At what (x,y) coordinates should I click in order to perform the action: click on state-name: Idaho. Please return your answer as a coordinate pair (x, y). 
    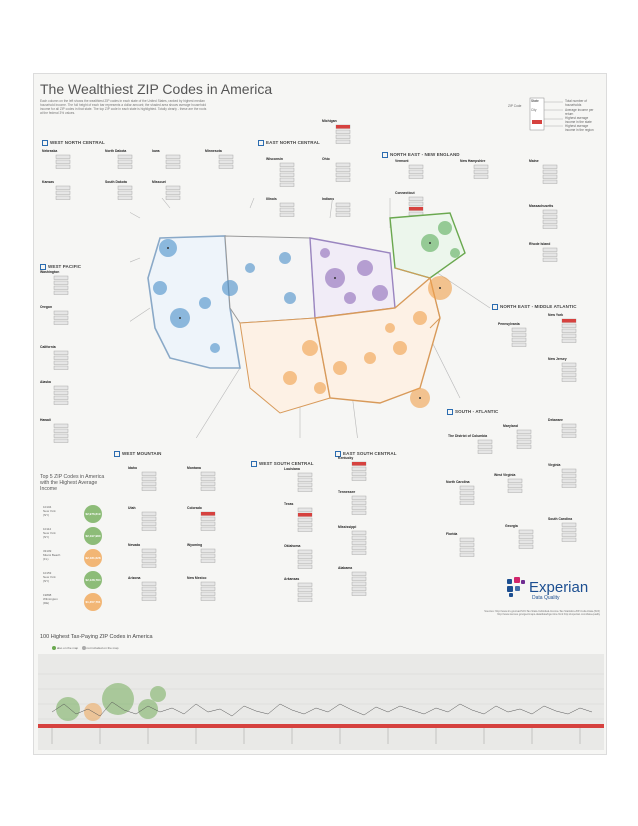
    Looking at the image, I should click on (133, 468).